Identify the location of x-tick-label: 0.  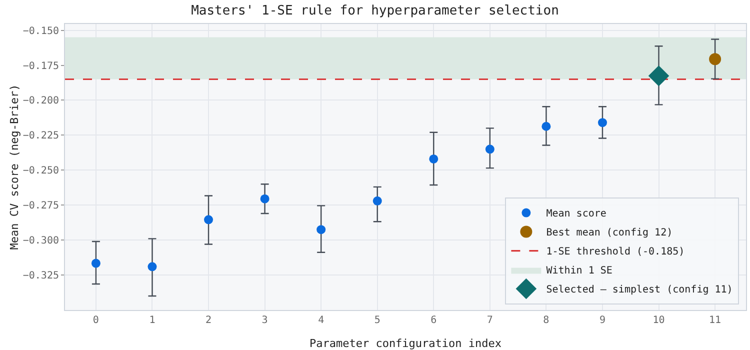
(95, 320).